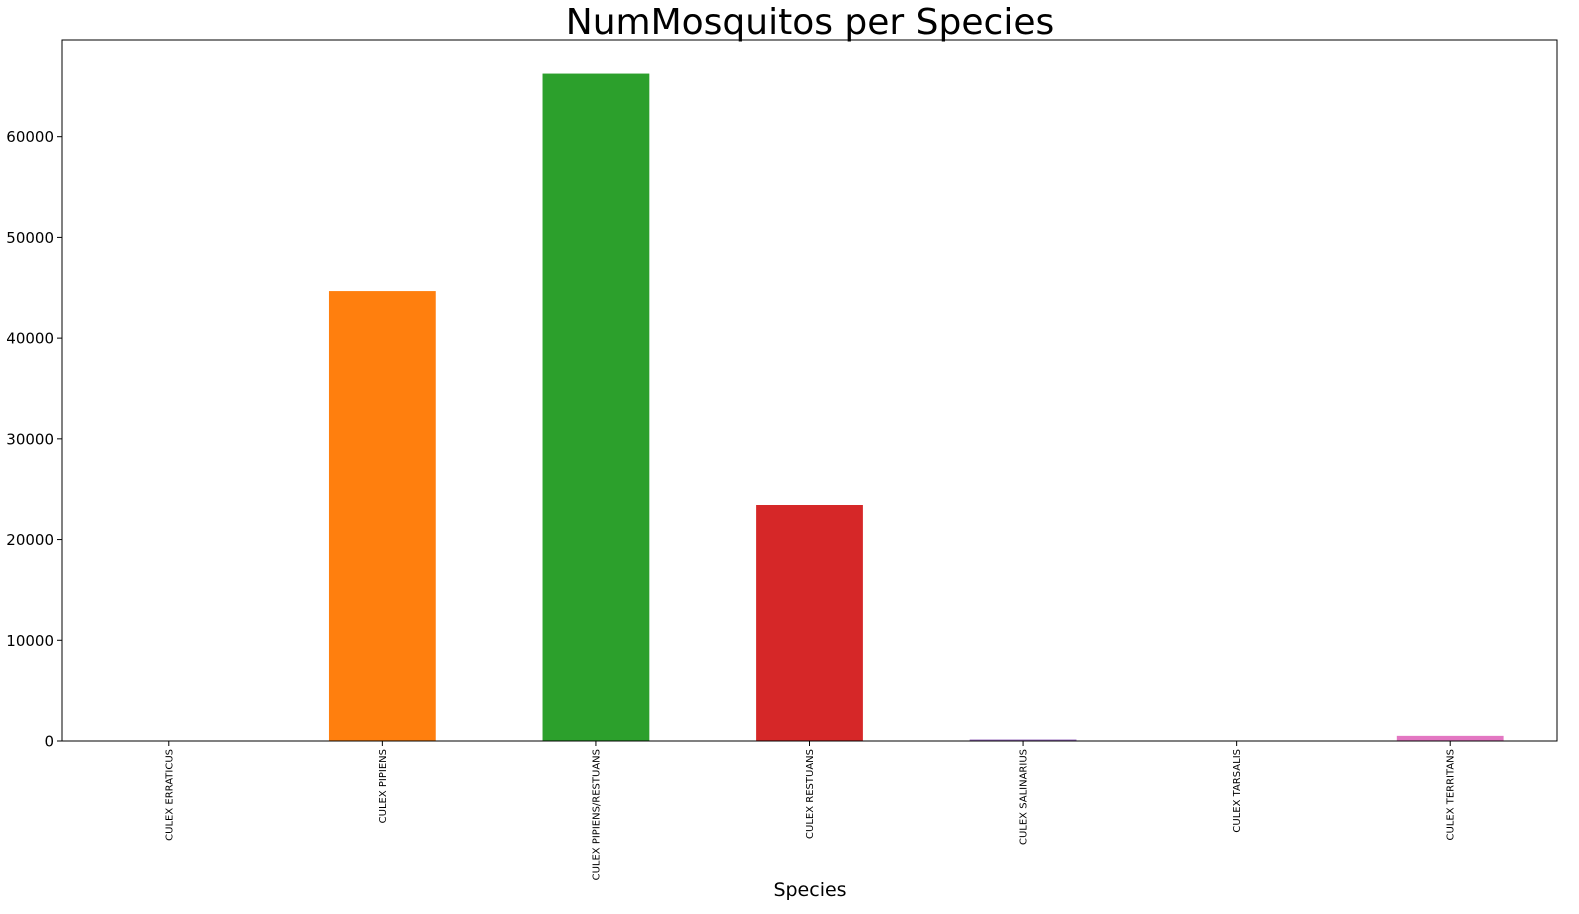  Describe the element at coordinates (596, 814) in the screenshot. I see `x-tick-label: CULEX PIPIENS/RESTUANS` at that location.